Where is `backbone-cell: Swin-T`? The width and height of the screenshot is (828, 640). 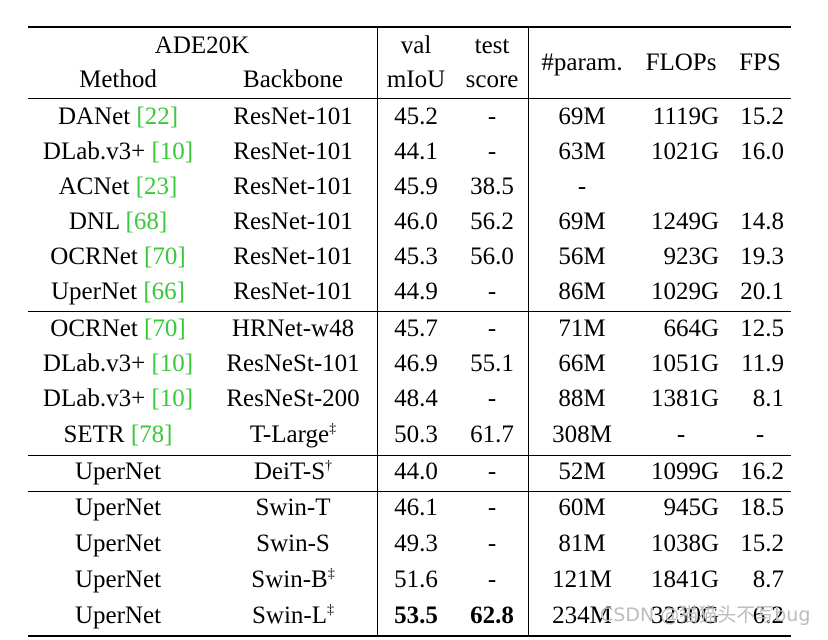
backbone-cell: Swin-T is located at coordinates (293, 508).